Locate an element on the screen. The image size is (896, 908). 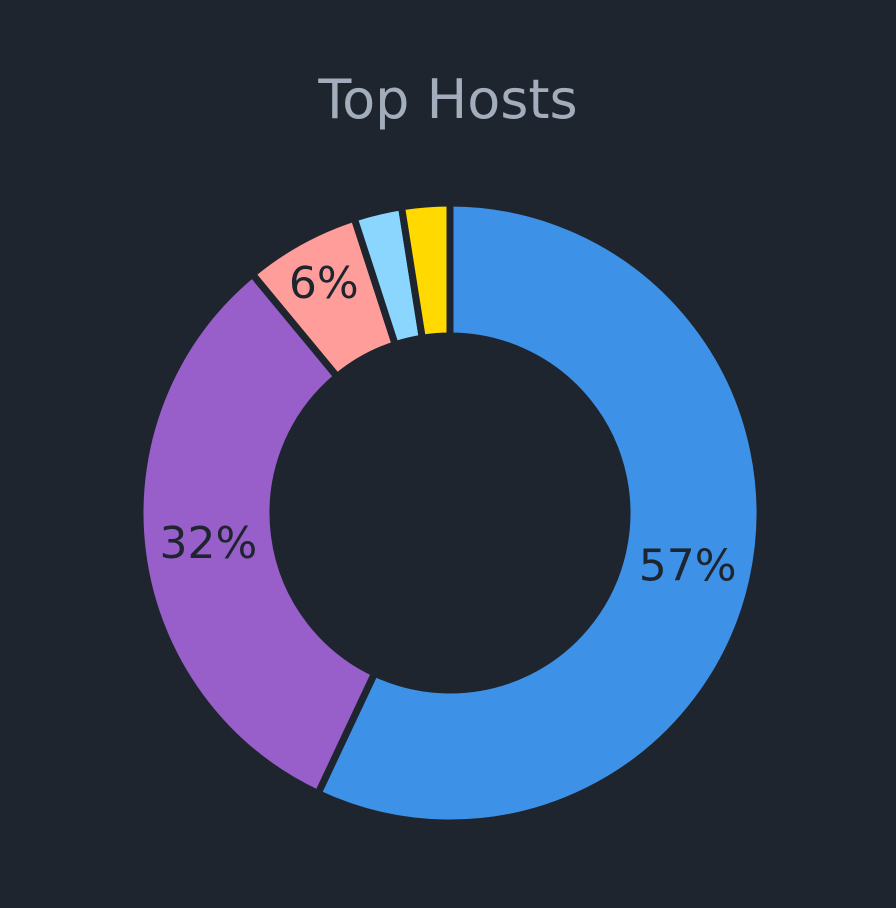
slice-label-1: 57% is located at coordinates (688, 566).